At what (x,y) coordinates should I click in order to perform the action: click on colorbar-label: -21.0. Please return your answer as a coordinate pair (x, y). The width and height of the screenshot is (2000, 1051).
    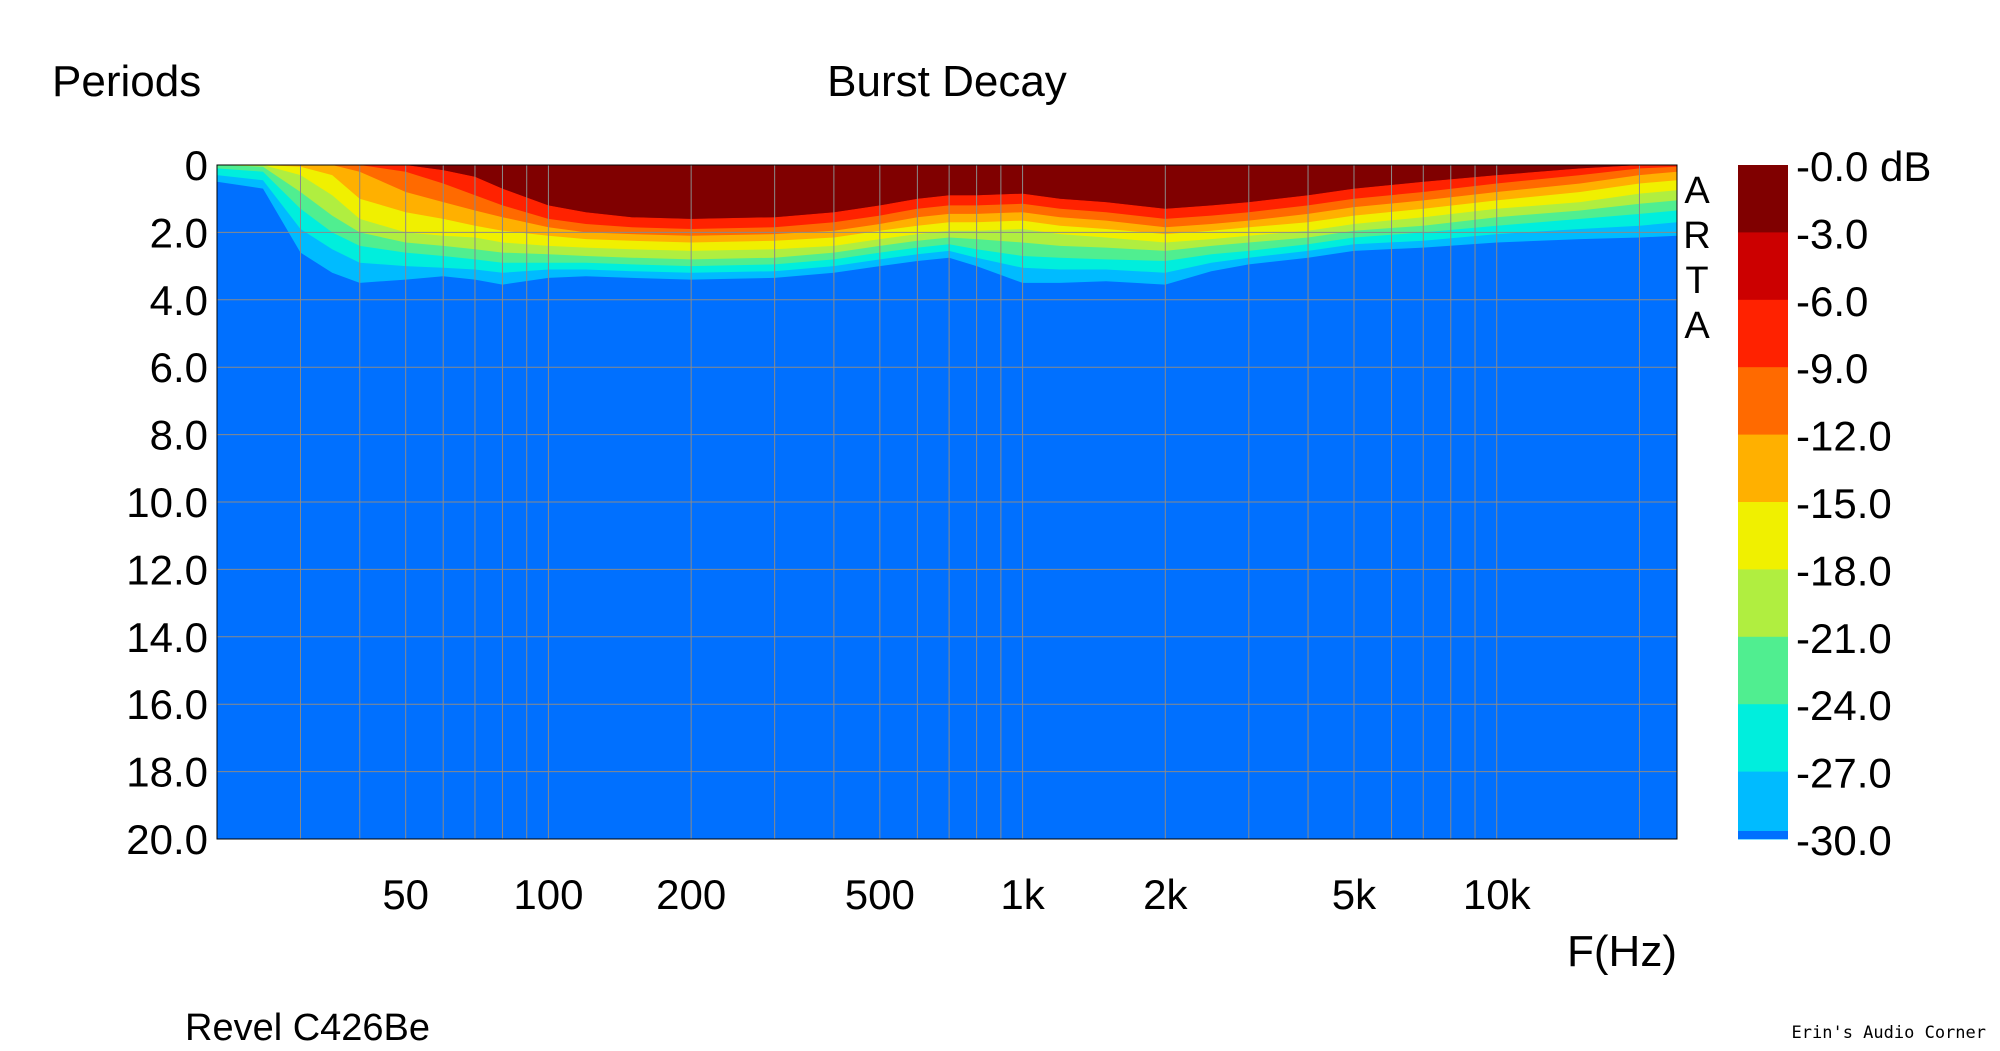
    Looking at the image, I should click on (1844, 638).